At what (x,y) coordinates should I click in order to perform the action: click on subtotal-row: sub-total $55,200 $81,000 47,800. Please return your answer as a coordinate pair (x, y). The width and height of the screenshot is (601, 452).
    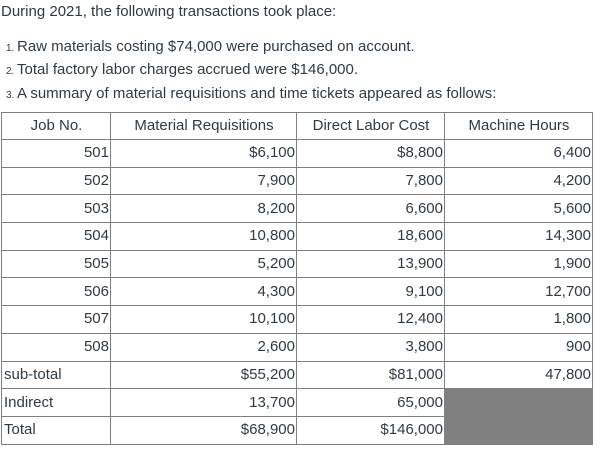
    Looking at the image, I should click on (297, 375).